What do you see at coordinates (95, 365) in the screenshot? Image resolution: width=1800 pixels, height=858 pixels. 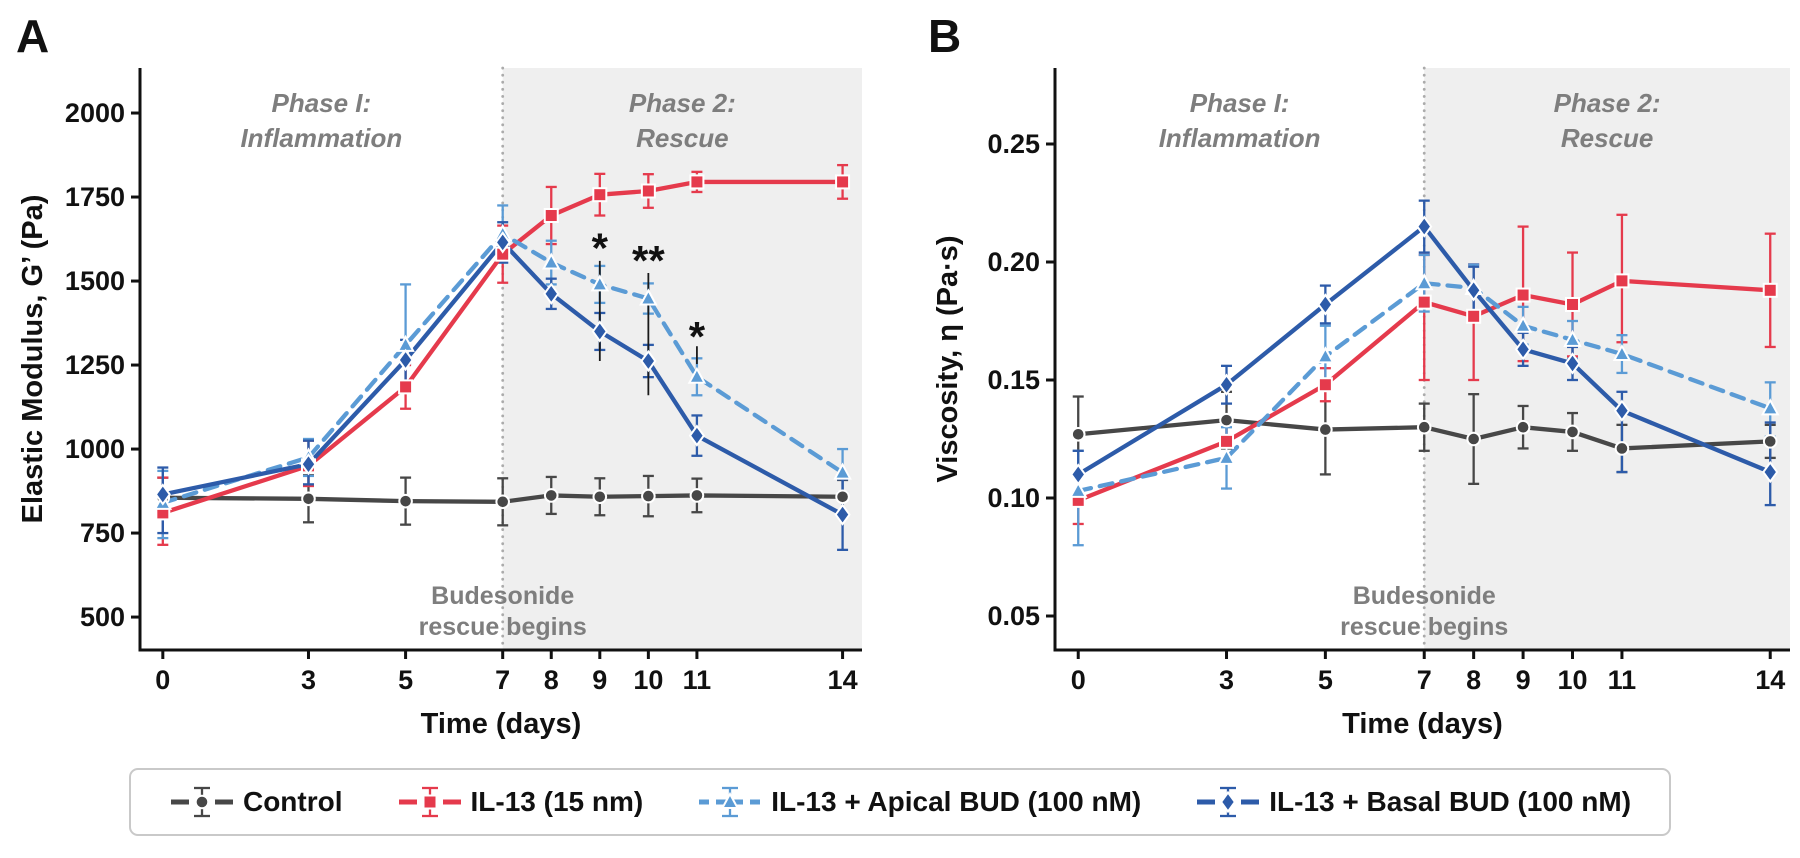 I see `y-tick-label: 1250` at bounding box center [95, 365].